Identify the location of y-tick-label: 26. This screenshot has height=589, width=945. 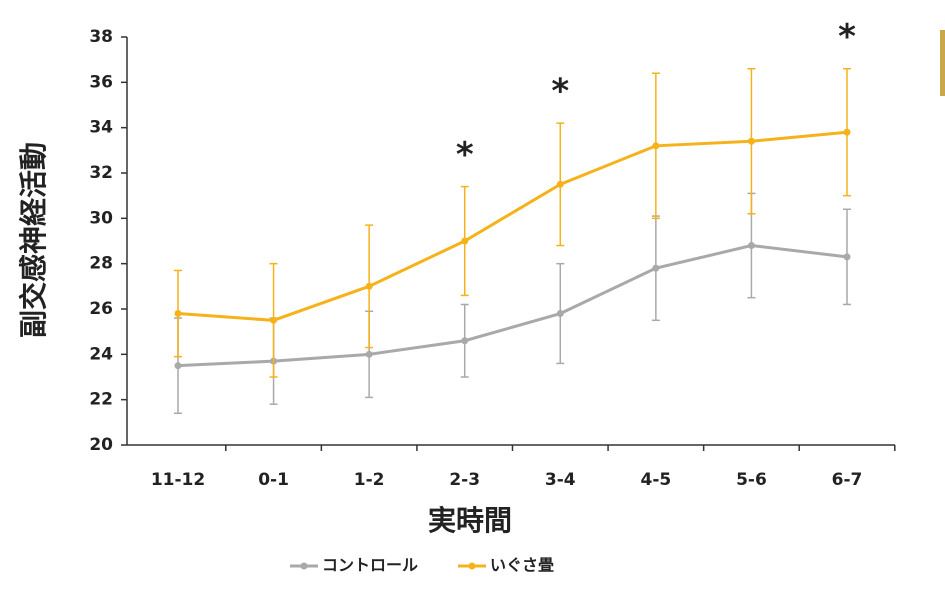
(101, 309).